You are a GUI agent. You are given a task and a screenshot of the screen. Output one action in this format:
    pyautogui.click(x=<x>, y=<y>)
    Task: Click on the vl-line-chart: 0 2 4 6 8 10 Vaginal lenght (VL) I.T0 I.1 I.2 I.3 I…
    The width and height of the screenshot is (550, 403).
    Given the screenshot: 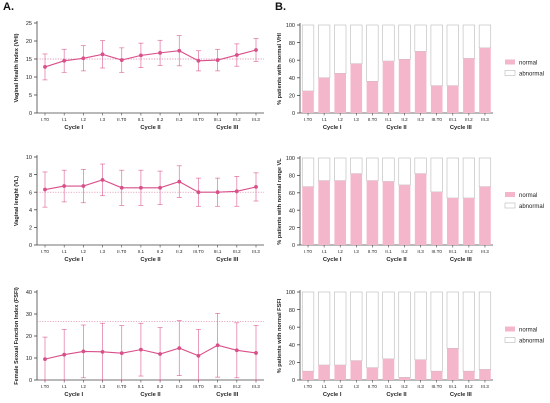 What is the action you would take?
    pyautogui.click(x=139, y=209)
    